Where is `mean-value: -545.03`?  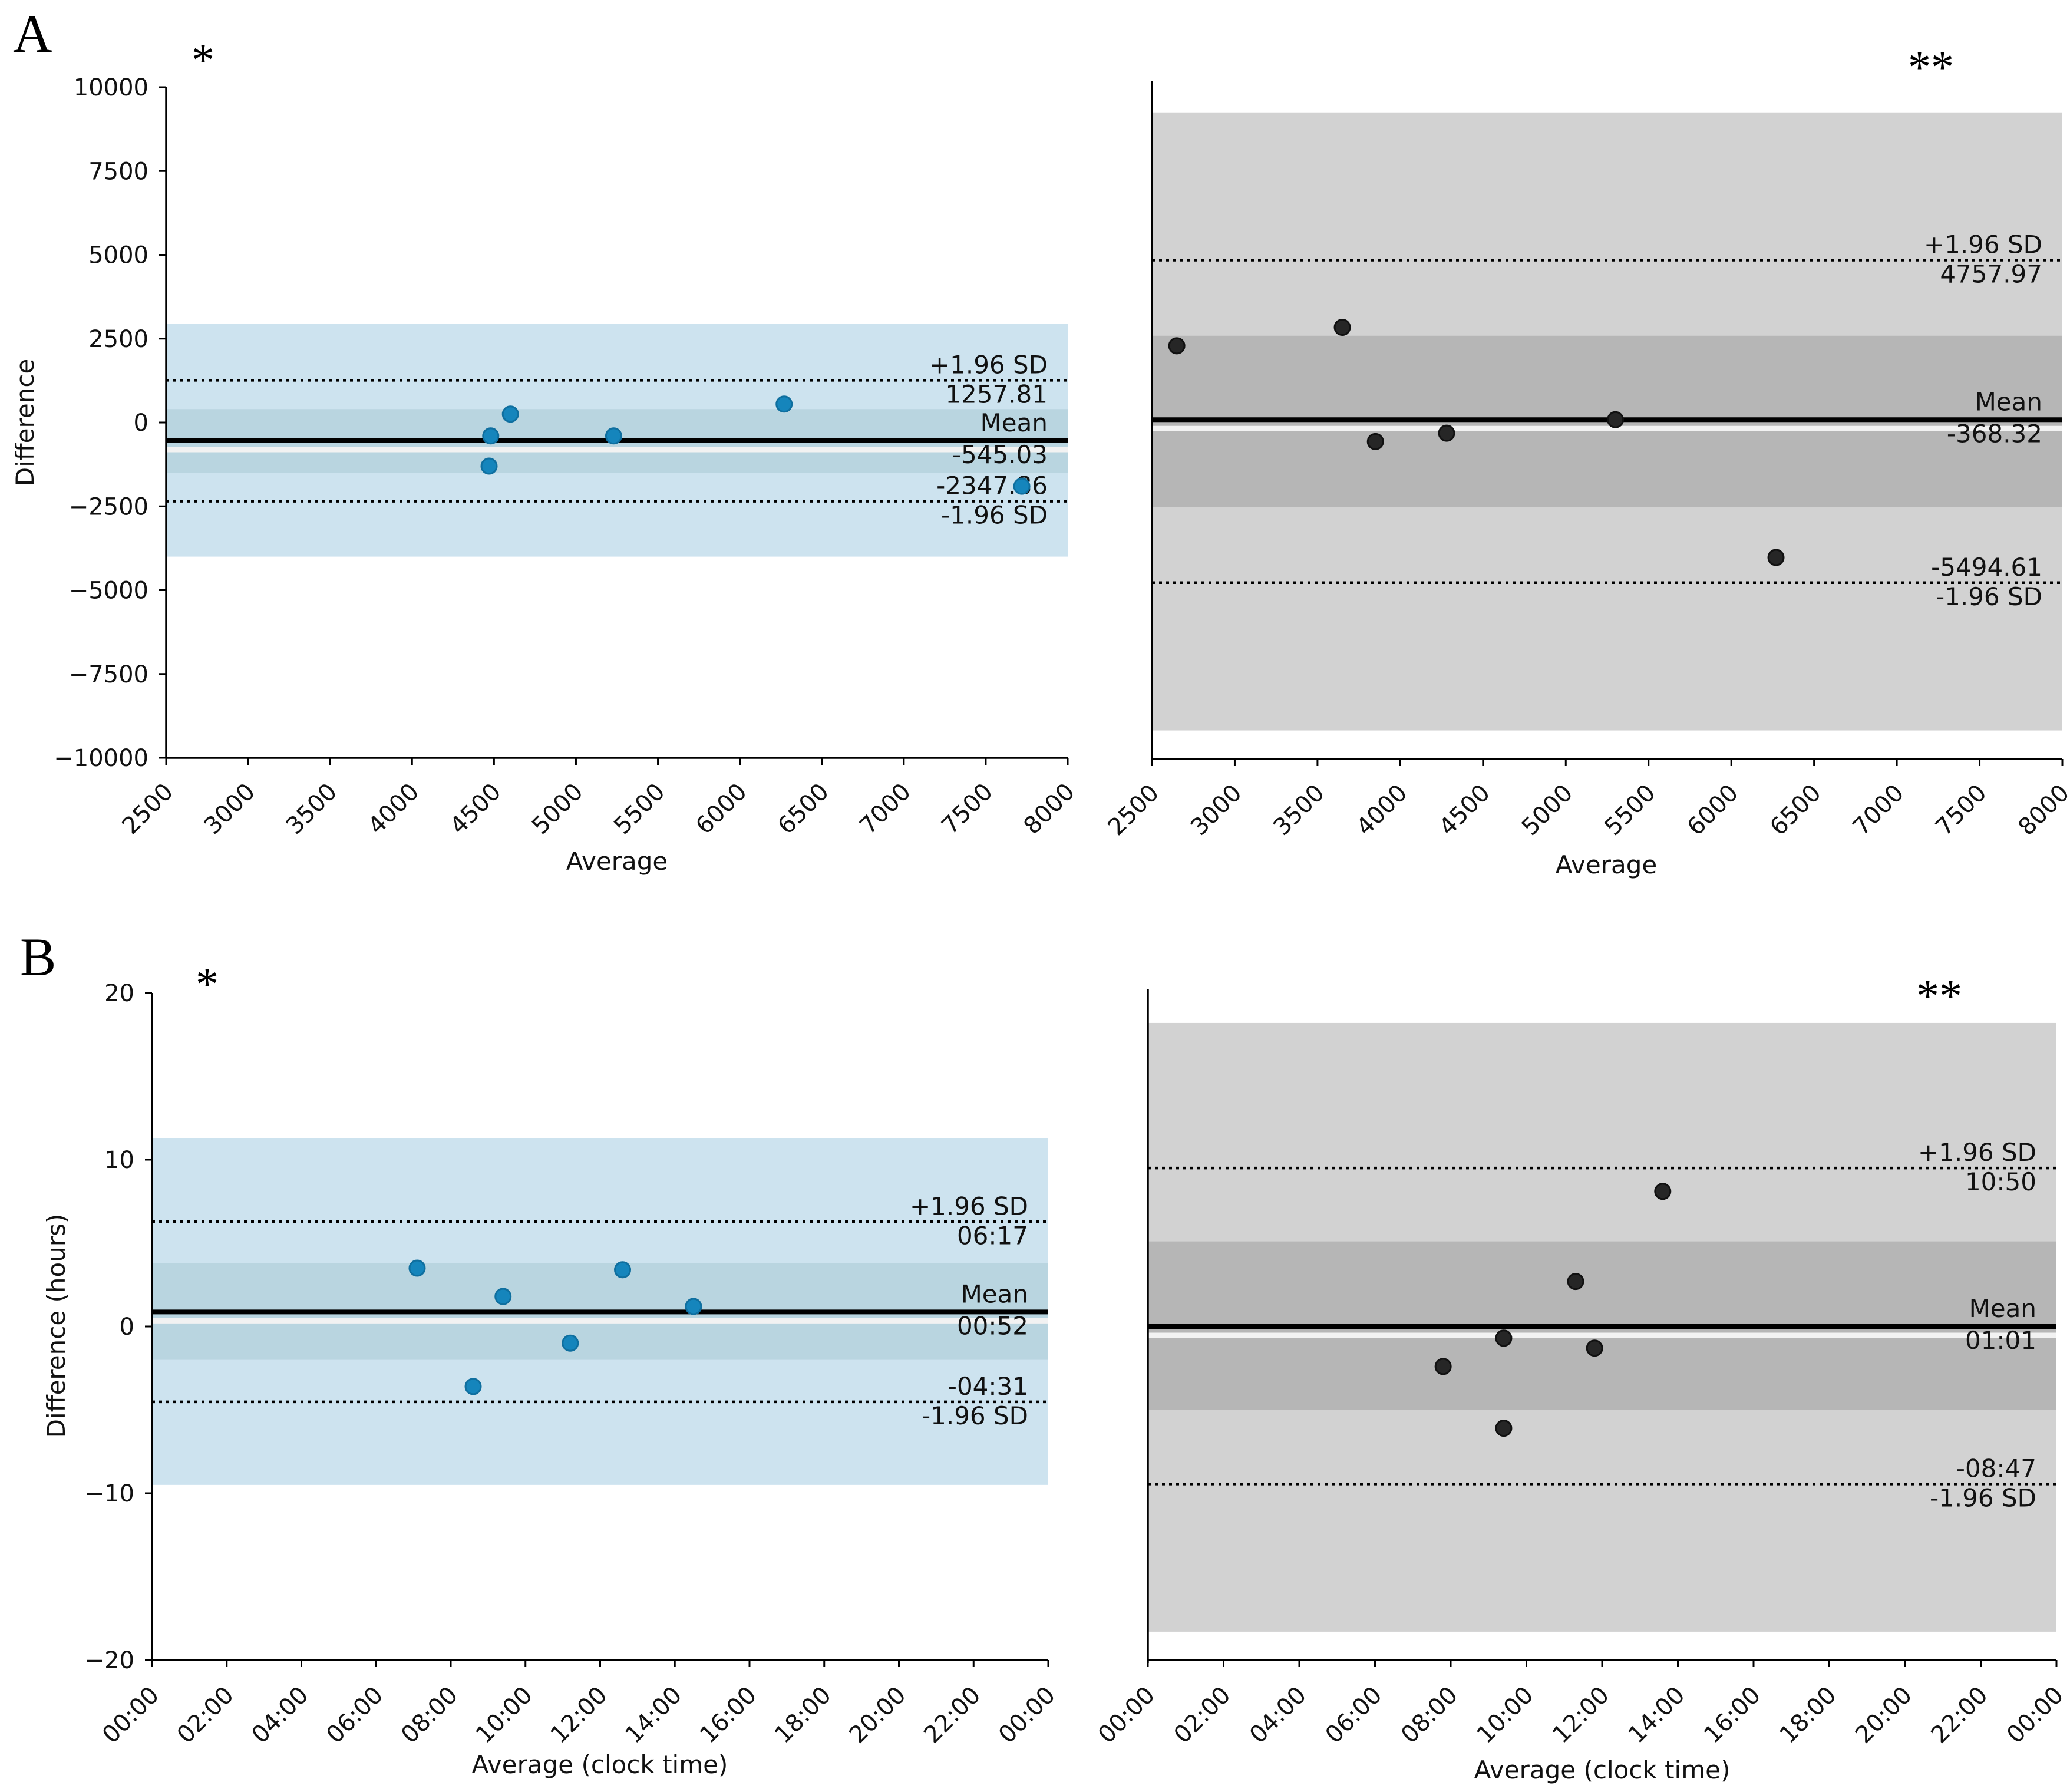
mean-value: -545.03 is located at coordinates (1000, 454).